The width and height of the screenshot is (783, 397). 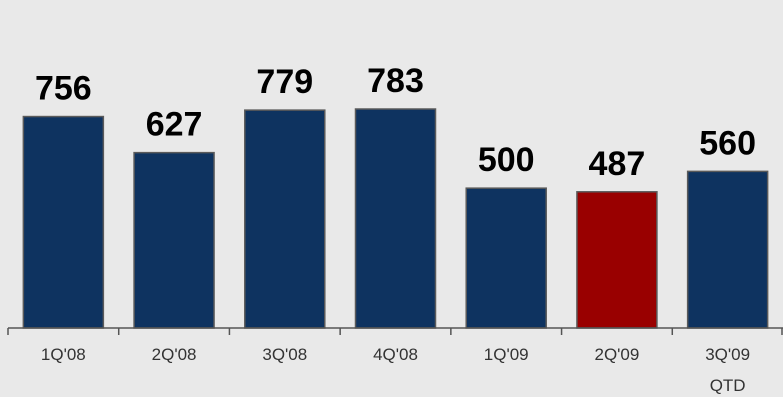 What do you see at coordinates (506, 354) in the screenshot?
I see `x-tick-label-4: 1Q'09` at bounding box center [506, 354].